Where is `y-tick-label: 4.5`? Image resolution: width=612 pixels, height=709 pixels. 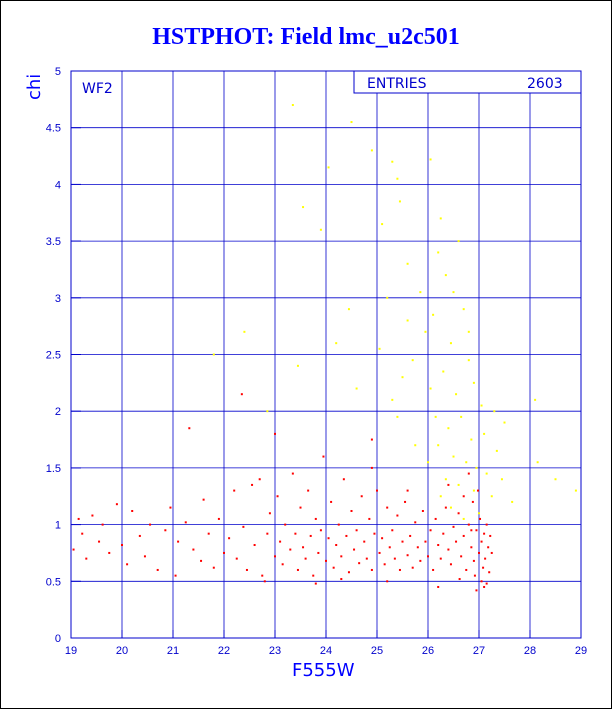
y-tick-label: 4.5 is located at coordinates (53, 129).